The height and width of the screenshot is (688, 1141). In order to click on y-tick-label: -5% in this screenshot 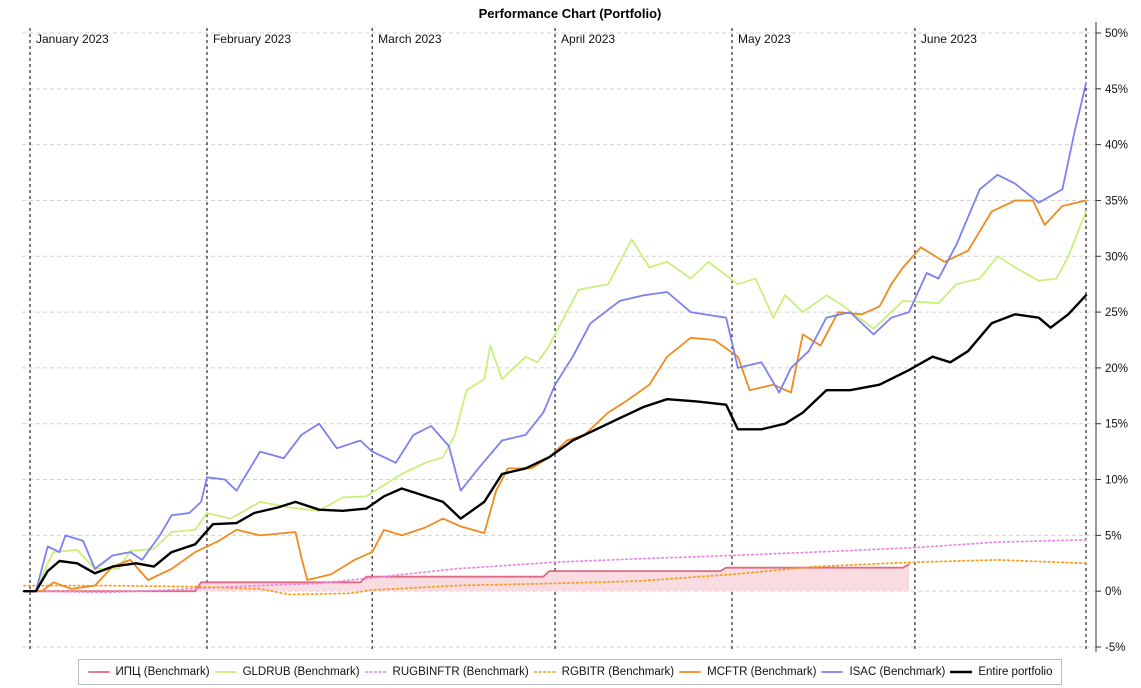, I will do `click(1115, 648)`.